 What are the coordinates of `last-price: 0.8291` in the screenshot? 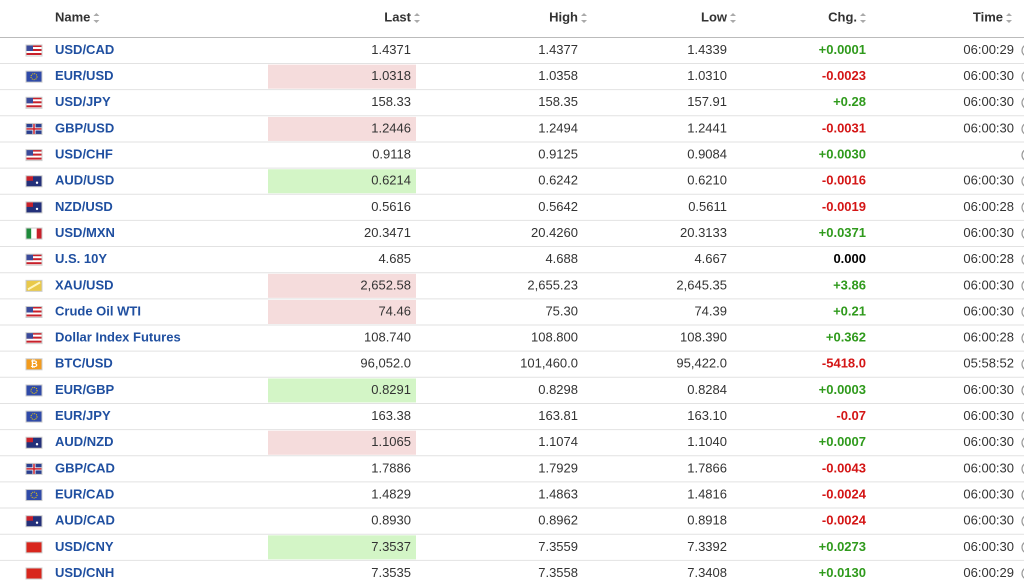 It's located at (391, 389).